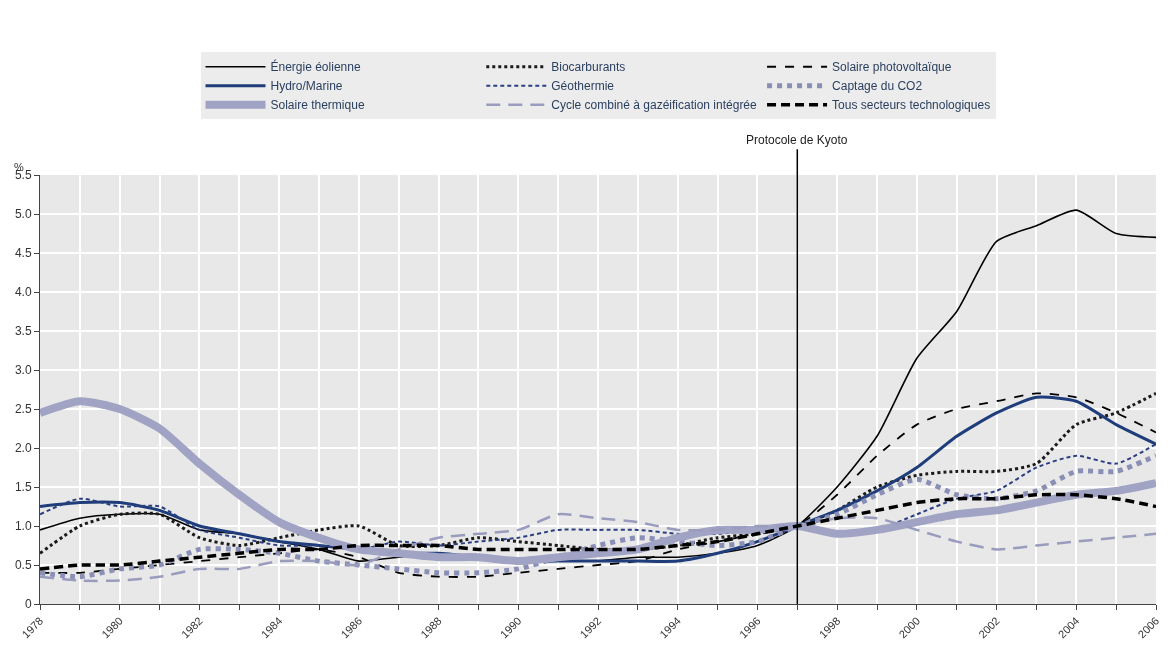  Describe the element at coordinates (583, 86) in the screenshot. I see `legend-label: Géothermie` at that location.